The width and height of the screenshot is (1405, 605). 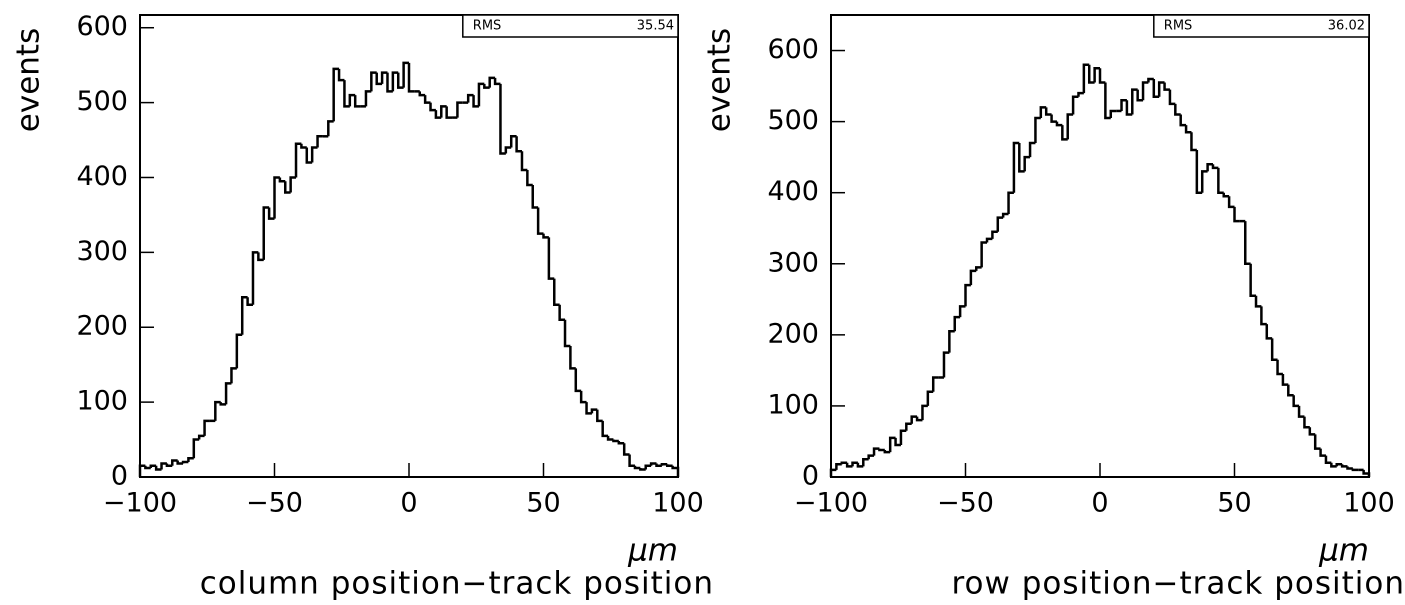 What do you see at coordinates (655, 26) in the screenshot?
I see `stats-value: 35.54` at bounding box center [655, 26].